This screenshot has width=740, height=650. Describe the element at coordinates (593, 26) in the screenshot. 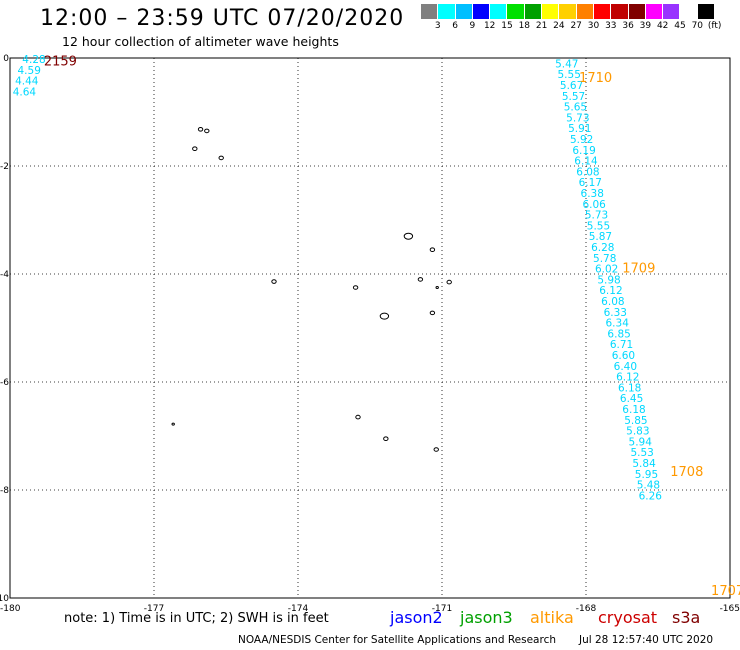

I see `colorbar-label: 30` at that location.